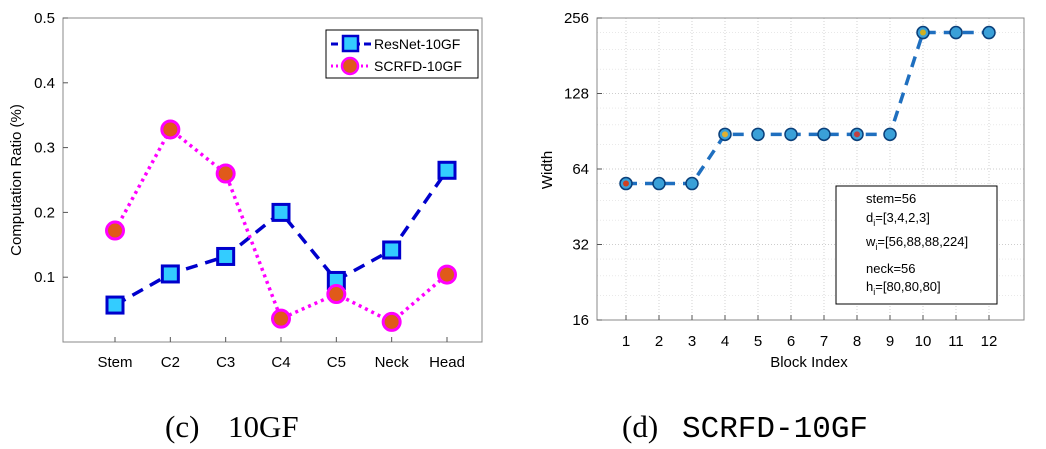  What do you see at coordinates (626, 341) in the screenshot?
I see `x-tick-label-d: 1` at bounding box center [626, 341].